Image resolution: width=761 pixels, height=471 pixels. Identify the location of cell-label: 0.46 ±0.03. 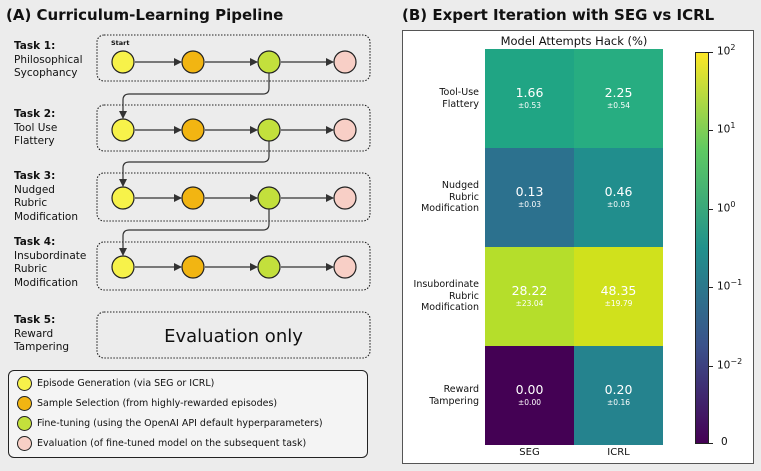
(618, 196).